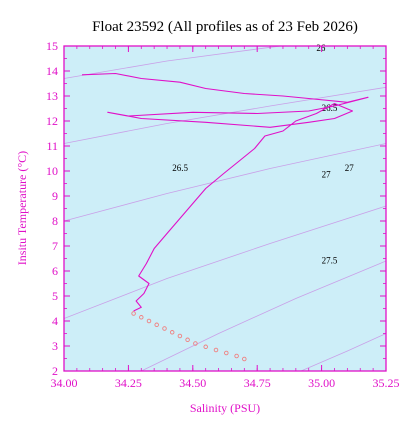  I want to click on x-tick-label: 34.25, so click(128, 383).